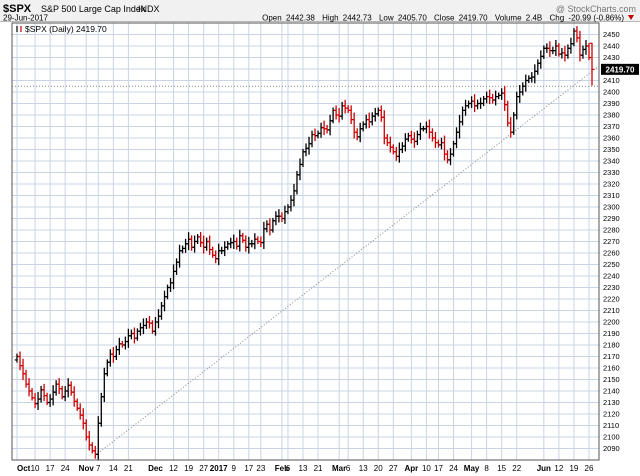 The image size is (640, 476). I want to click on high-label: High, so click(330, 18).